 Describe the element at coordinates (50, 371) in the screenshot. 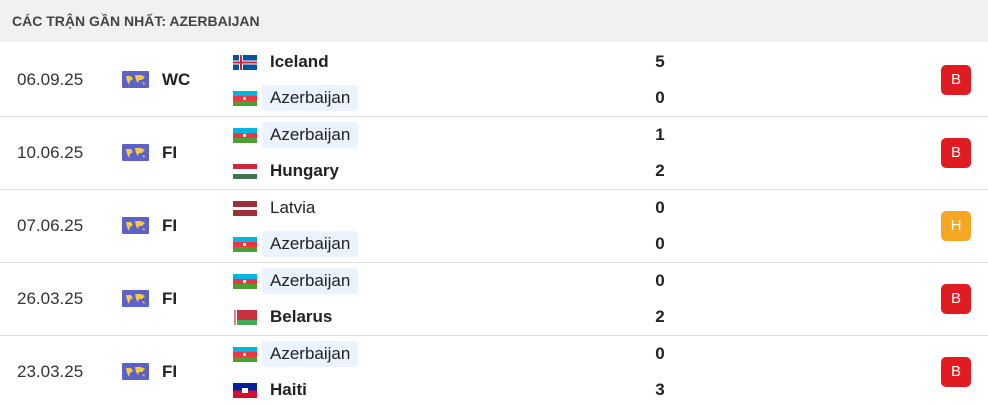

I see `match-date: 23.03.25` at that location.